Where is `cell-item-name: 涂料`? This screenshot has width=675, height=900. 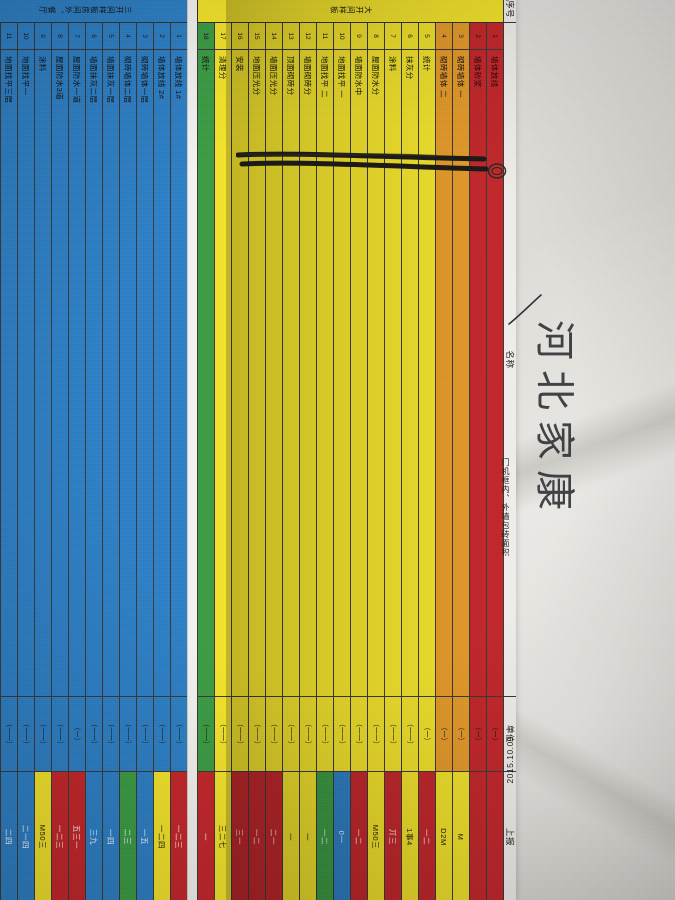 cell-item-name: 涂料 is located at coordinates (393, 373).